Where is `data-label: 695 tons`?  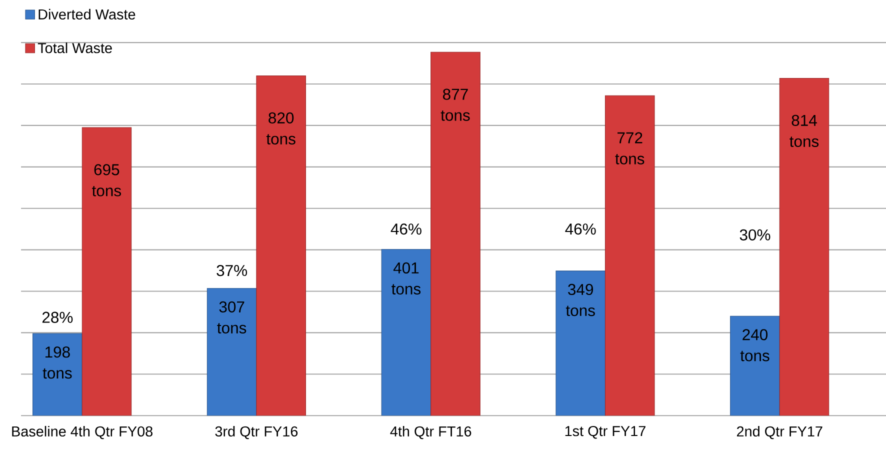
data-label: 695 tons is located at coordinates (107, 180).